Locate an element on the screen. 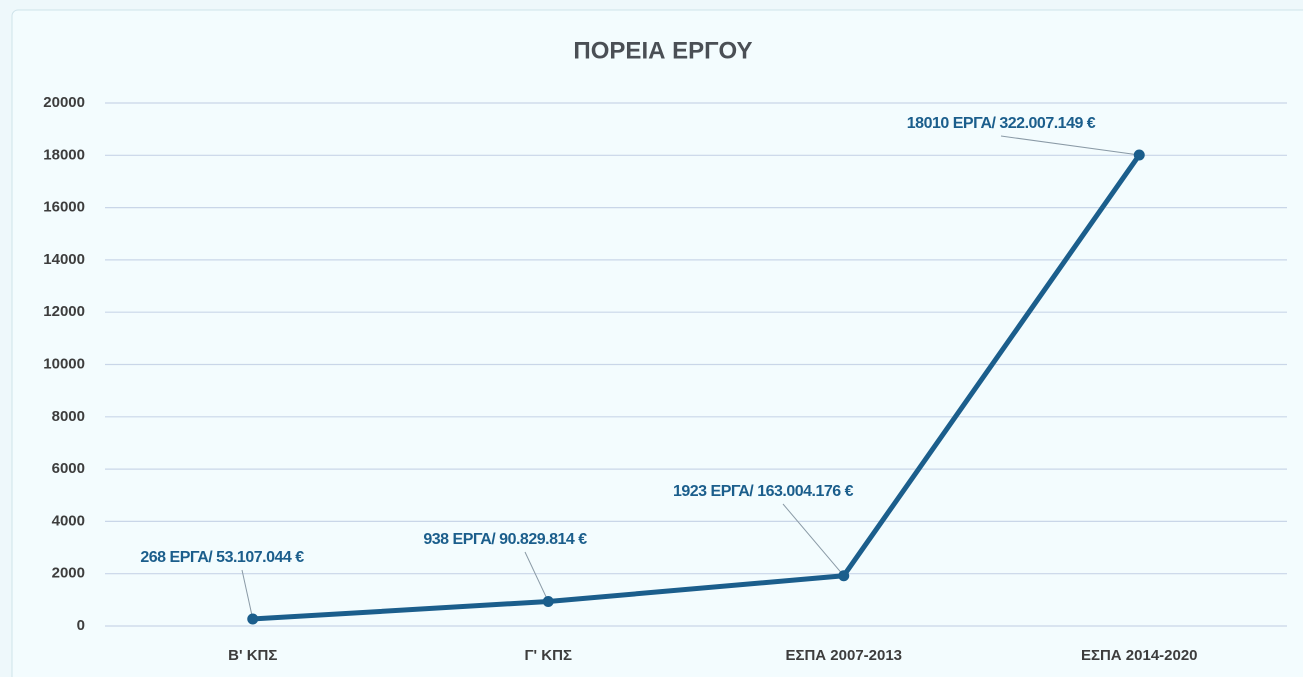  y-tick-label: 0 is located at coordinates (81, 625).